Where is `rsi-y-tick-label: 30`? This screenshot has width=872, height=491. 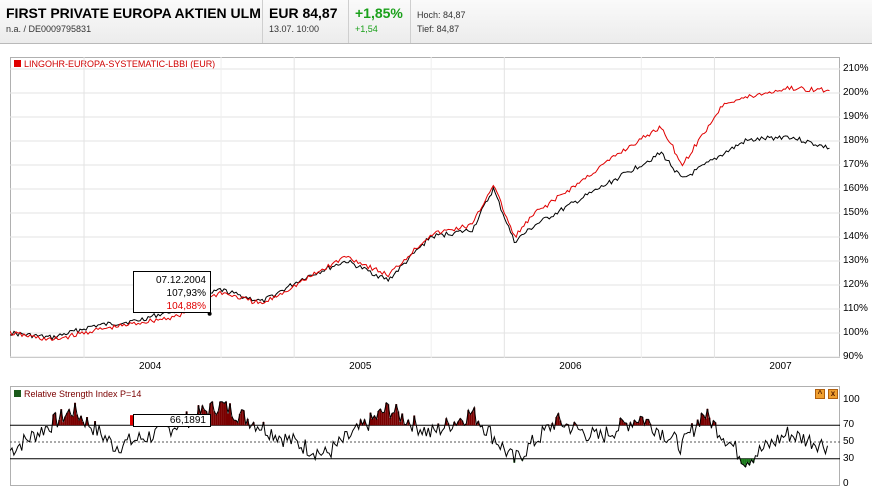 rsi-y-tick-label: 30 is located at coordinates (849, 458).